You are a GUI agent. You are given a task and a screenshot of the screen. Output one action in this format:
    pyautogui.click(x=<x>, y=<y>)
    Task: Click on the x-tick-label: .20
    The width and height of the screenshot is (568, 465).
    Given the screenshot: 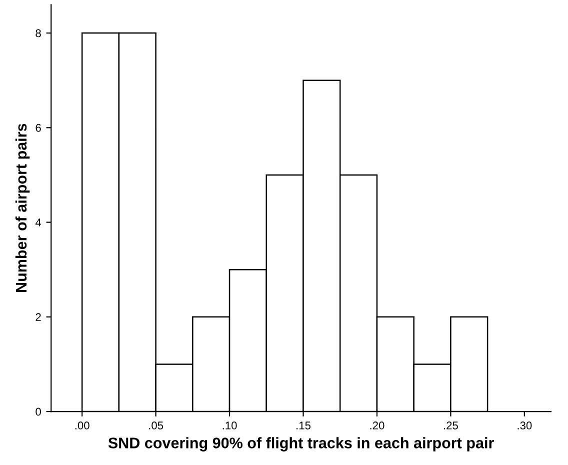 What is the action you would take?
    pyautogui.click(x=377, y=426)
    